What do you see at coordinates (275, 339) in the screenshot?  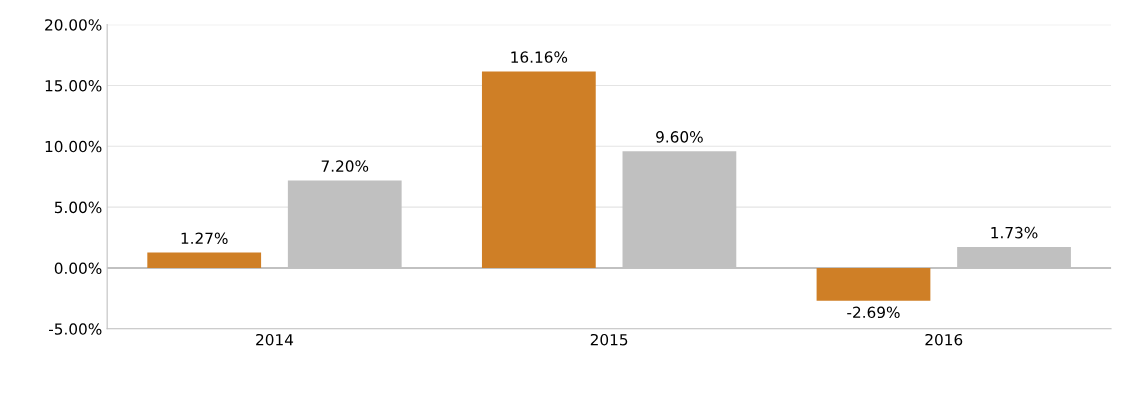 I see `x-tick-label: 2014` at bounding box center [275, 339].